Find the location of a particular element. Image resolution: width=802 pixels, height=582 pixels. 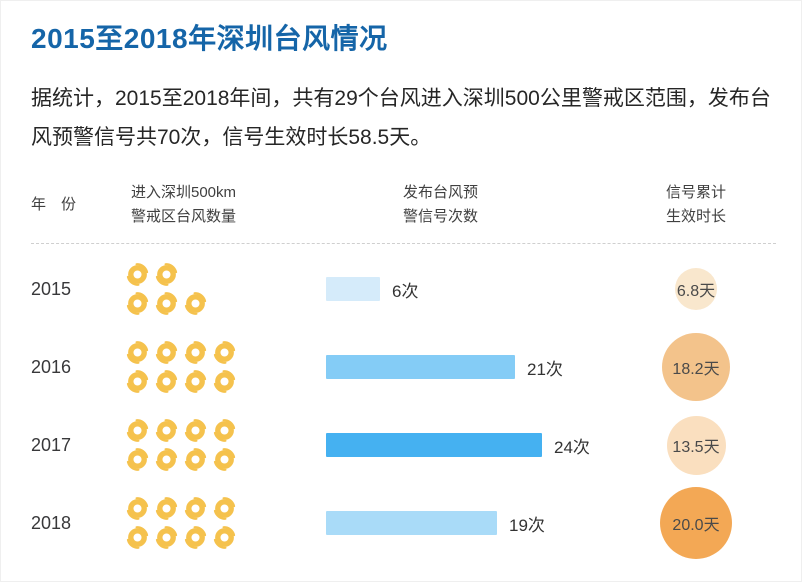

warning-bar-cell: 6次 is located at coordinates (471, 289).